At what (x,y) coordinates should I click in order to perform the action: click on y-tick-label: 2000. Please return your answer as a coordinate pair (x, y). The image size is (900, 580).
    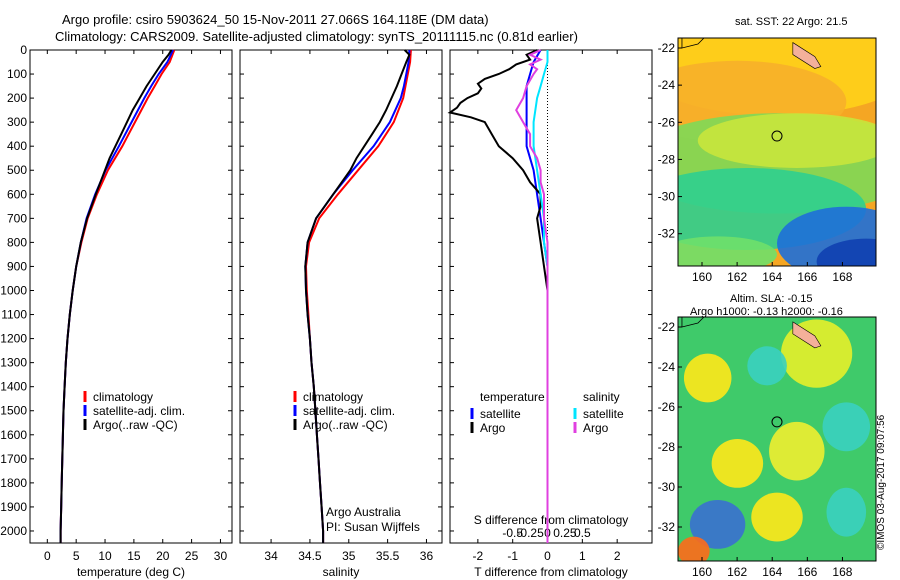
    Looking at the image, I should click on (13, 531).